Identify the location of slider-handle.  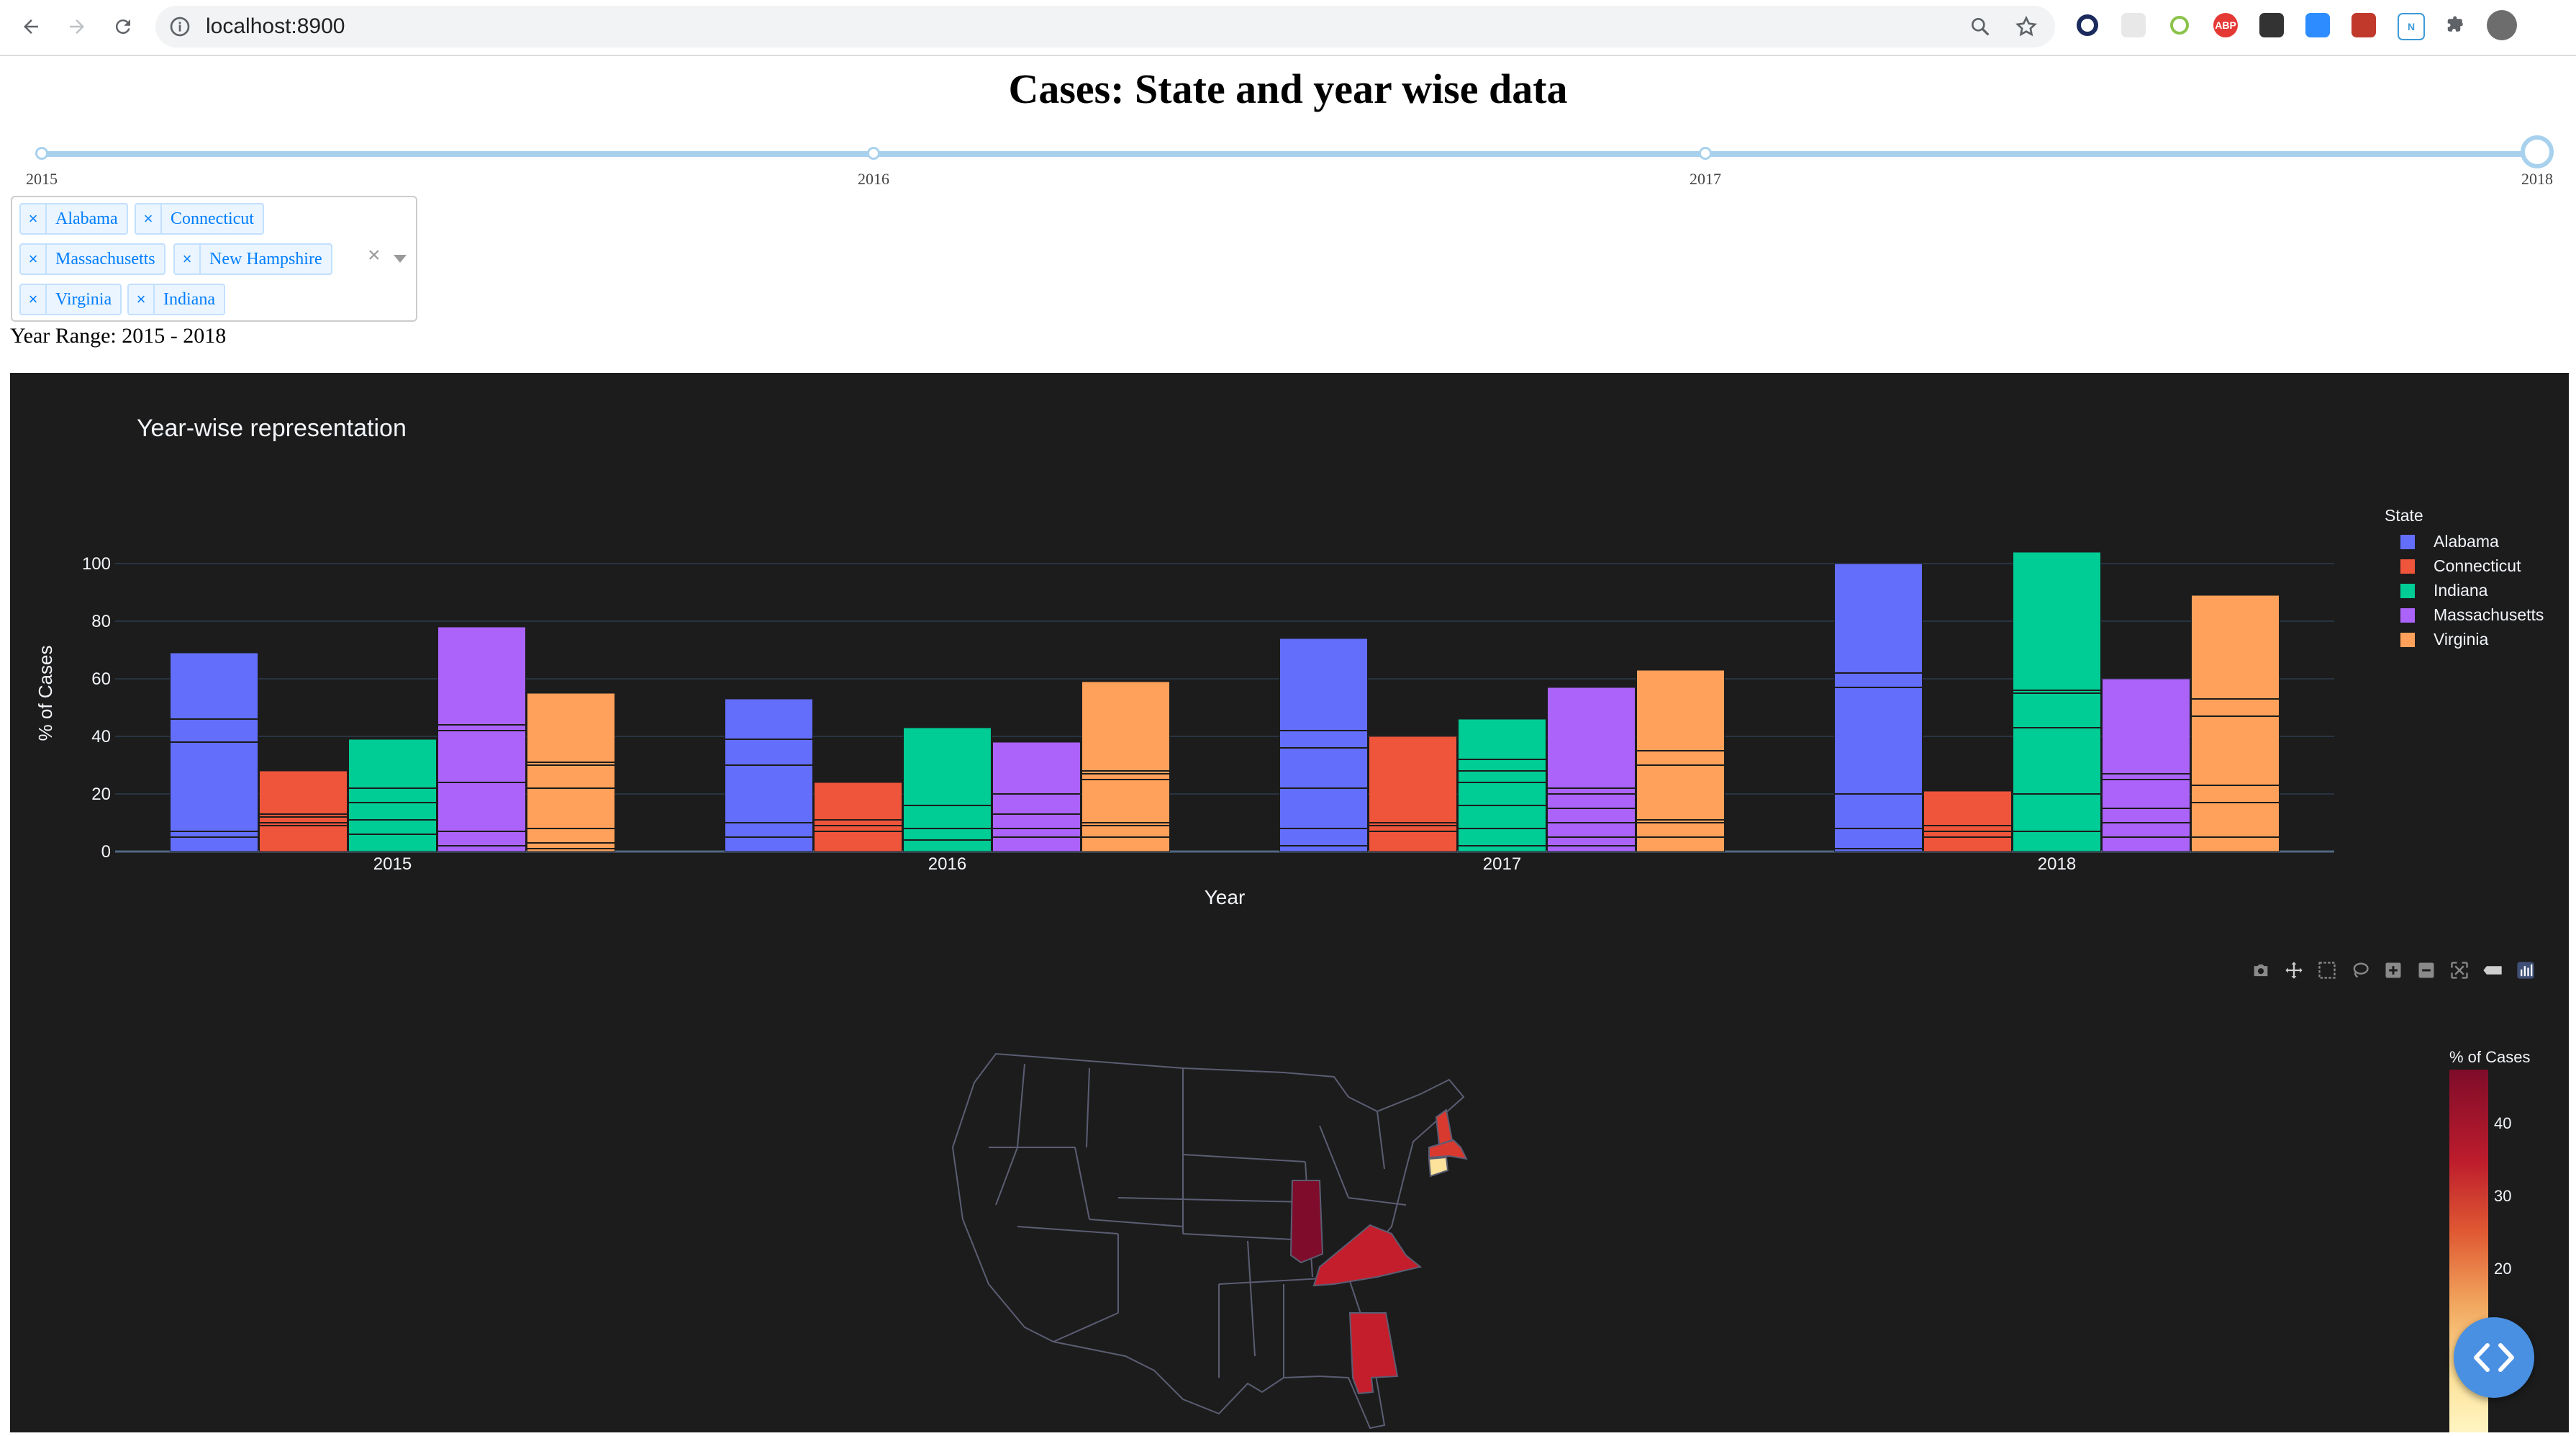
(2537, 151).